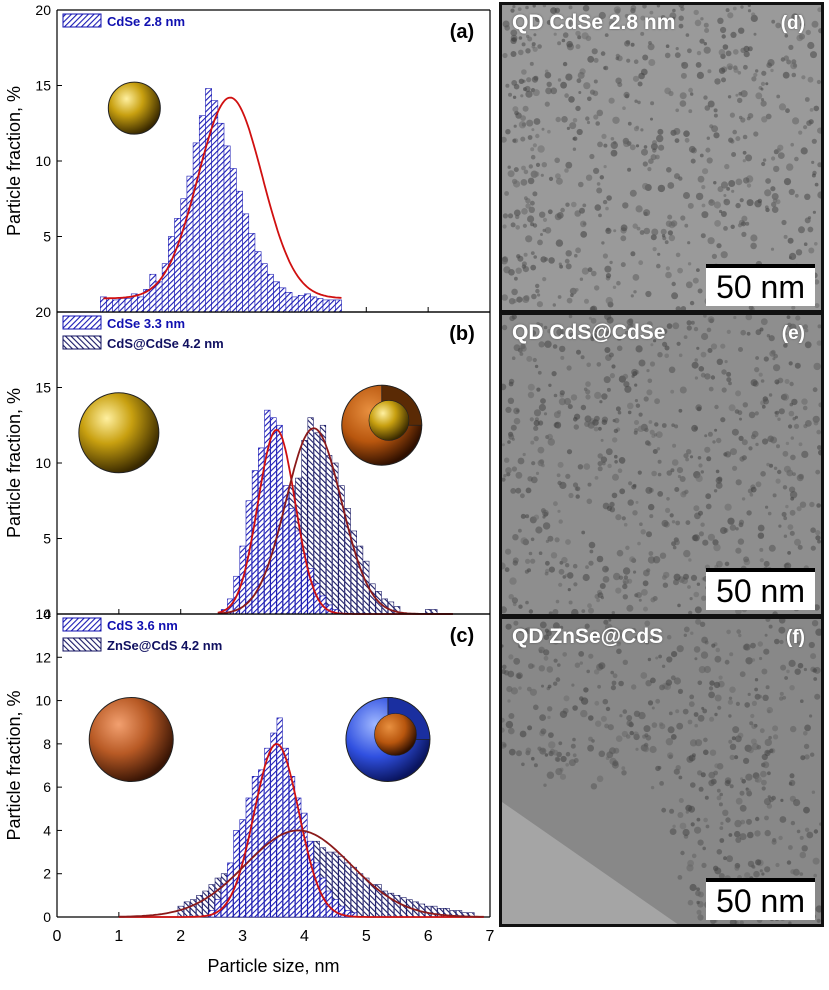  I want to click on x-tick-label: 2, so click(180, 936).